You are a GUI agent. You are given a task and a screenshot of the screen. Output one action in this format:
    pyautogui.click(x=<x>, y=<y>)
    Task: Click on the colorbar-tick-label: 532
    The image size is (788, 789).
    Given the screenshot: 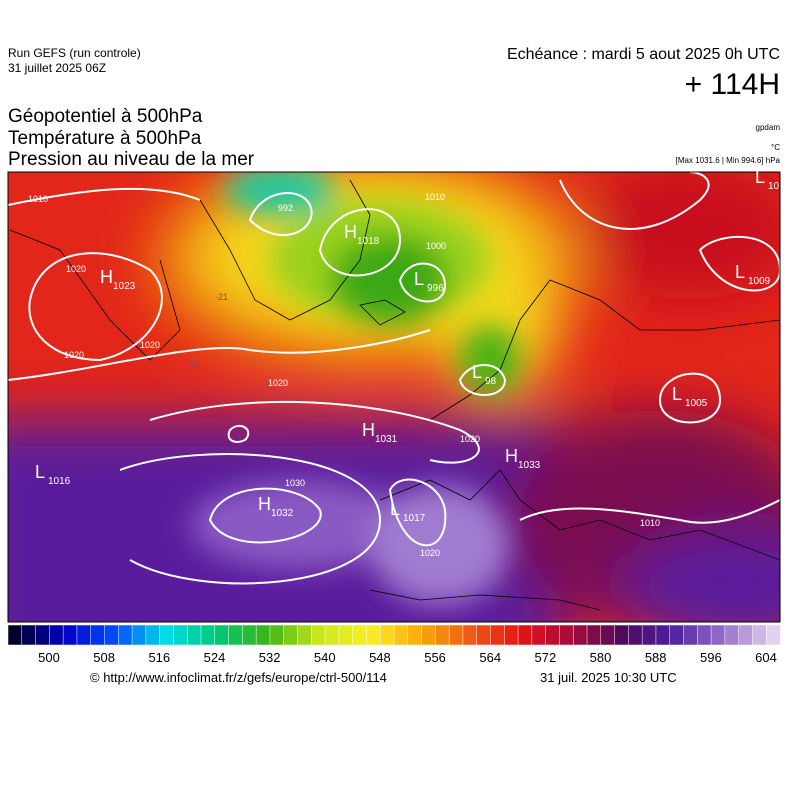 What is the action you would take?
    pyautogui.click(x=270, y=657)
    